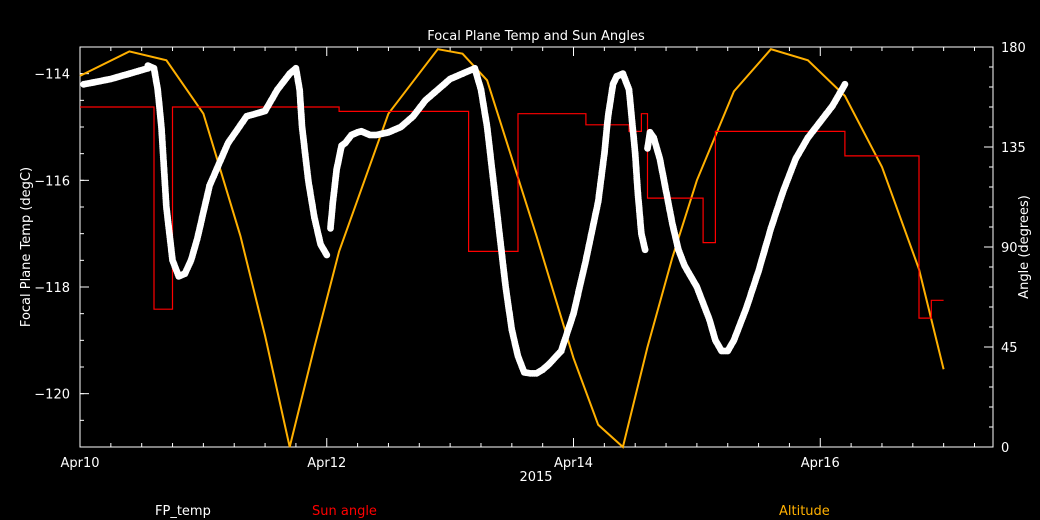 Image resolution: width=1040 pixels, height=520 pixels. What do you see at coordinates (535, 477) in the screenshot?
I see `x-axis-label: 2015` at bounding box center [535, 477].